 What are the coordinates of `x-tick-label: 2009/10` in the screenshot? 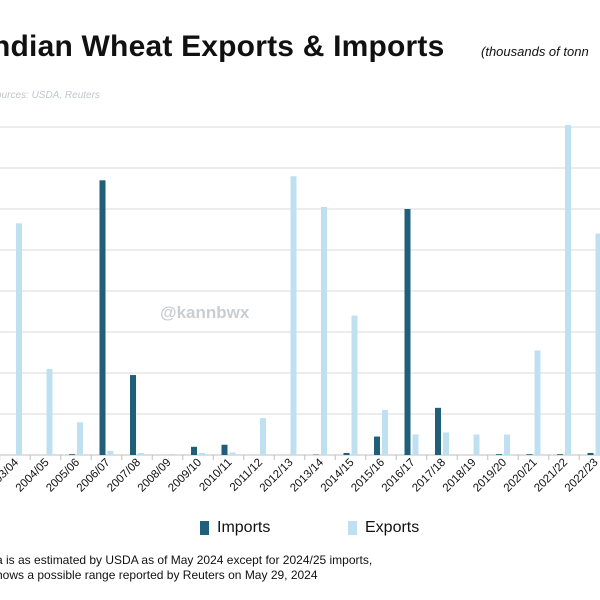 It's located at (185, 476).